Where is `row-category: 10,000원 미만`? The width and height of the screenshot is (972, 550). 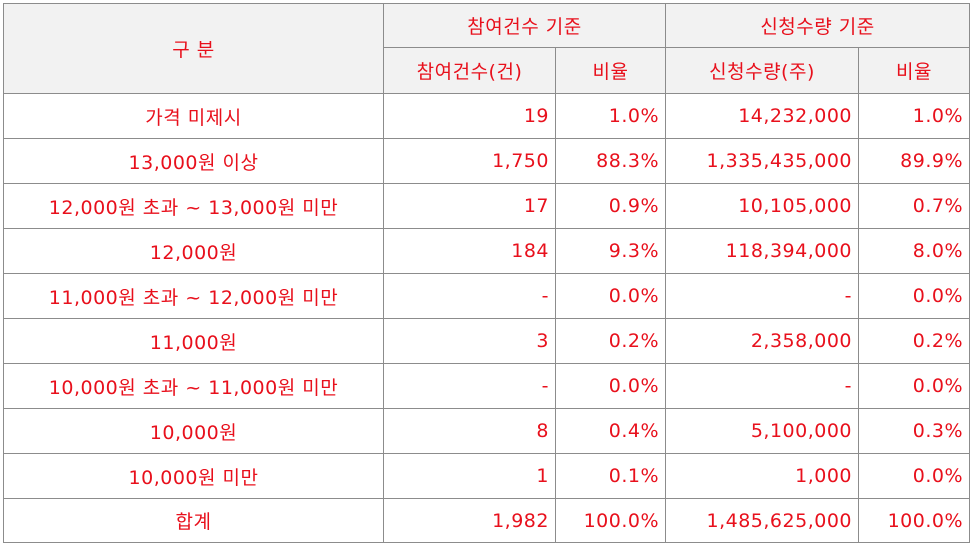 row-category: 10,000원 미만 is located at coordinates (193, 476).